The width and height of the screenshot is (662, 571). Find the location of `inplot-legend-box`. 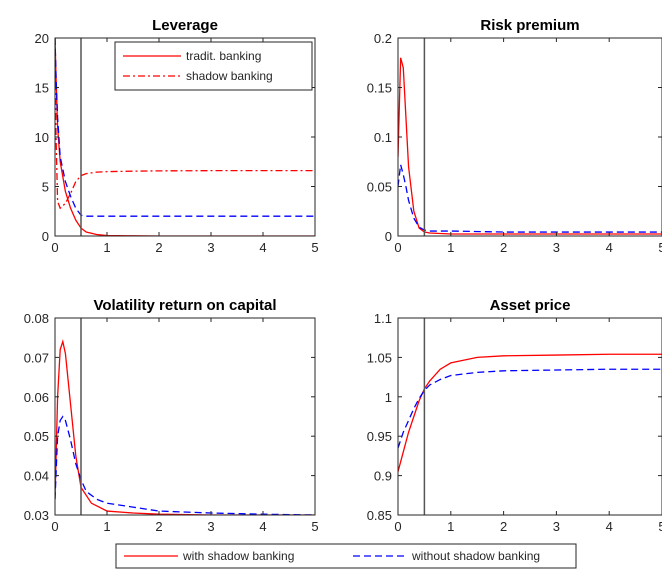

inplot-legend-box is located at coordinates (213, 66).